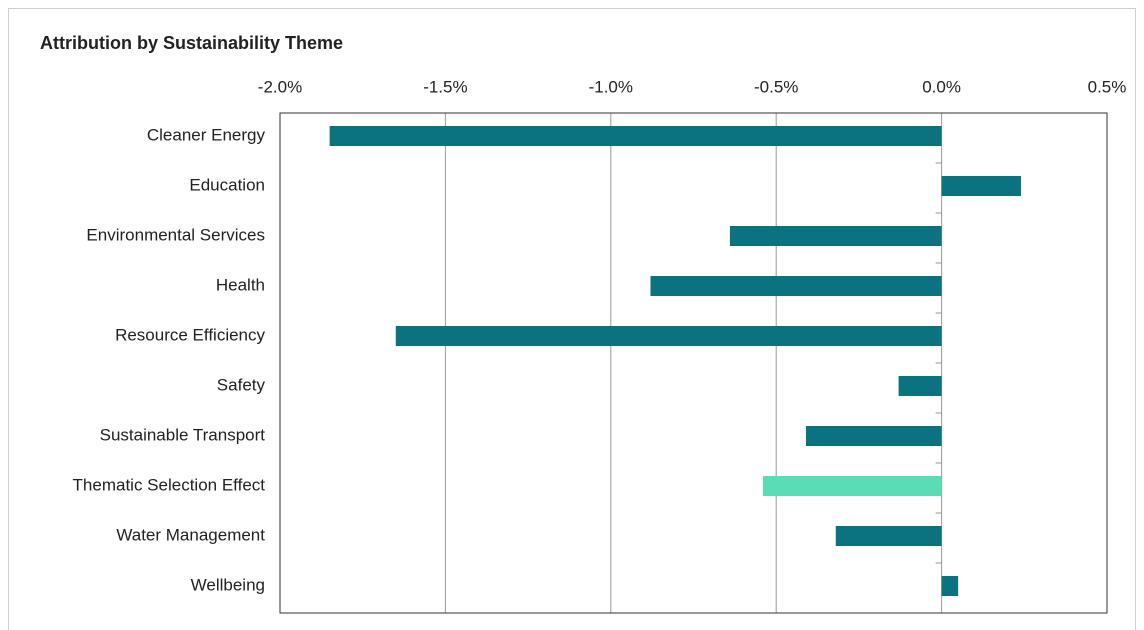  I want to click on x-tick-label: -2.0%, so click(280, 86).